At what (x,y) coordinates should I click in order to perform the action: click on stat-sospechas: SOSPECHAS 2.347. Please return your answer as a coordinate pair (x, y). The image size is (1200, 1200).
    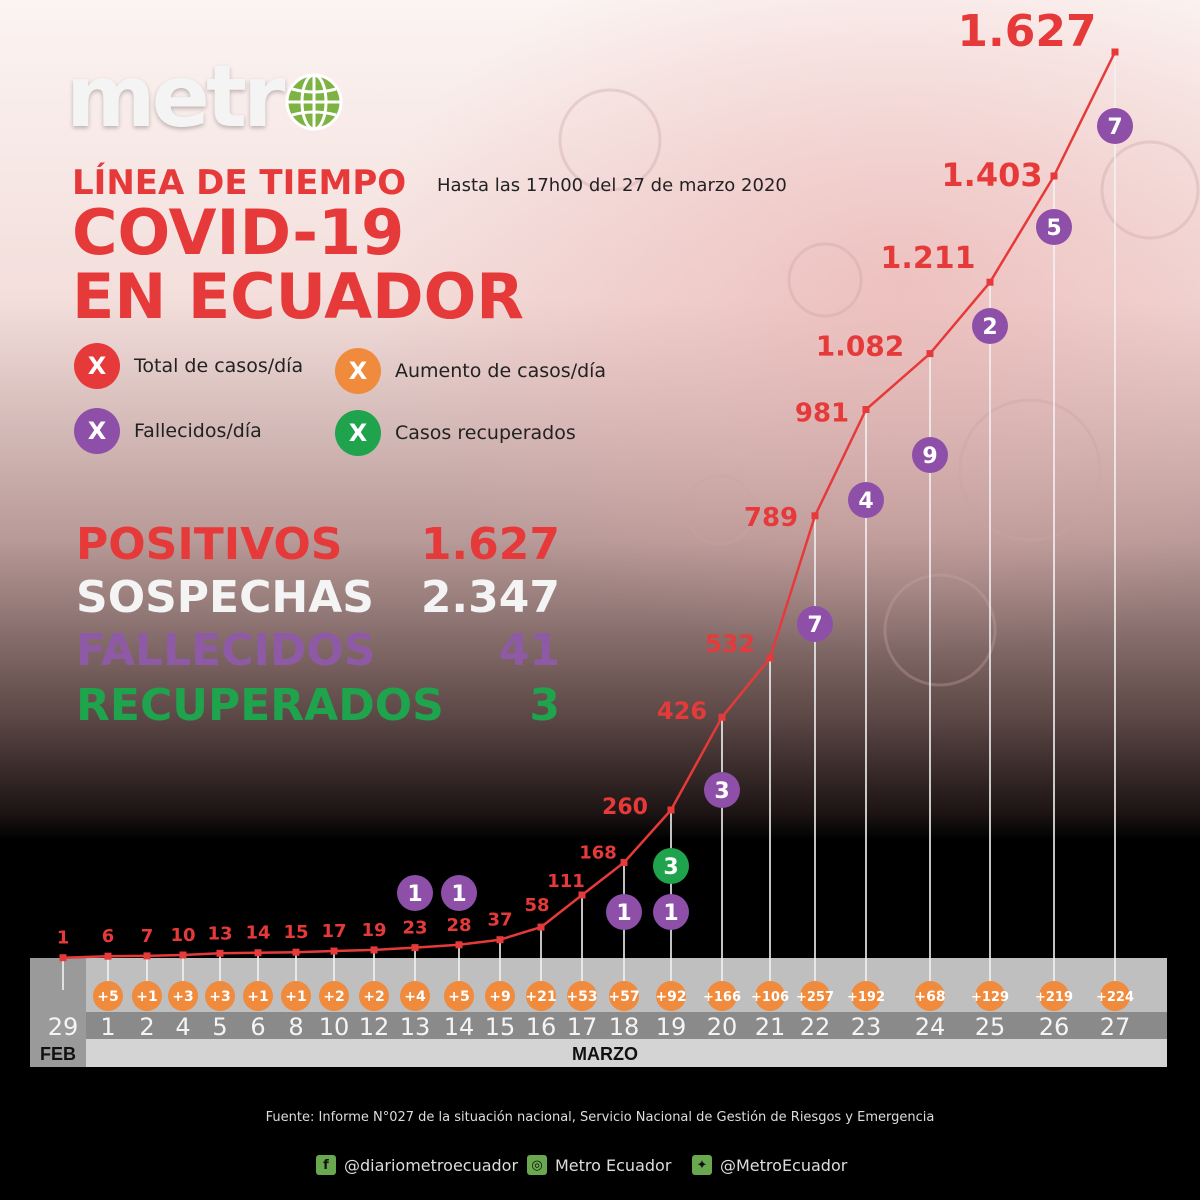
    Looking at the image, I should click on (318, 598).